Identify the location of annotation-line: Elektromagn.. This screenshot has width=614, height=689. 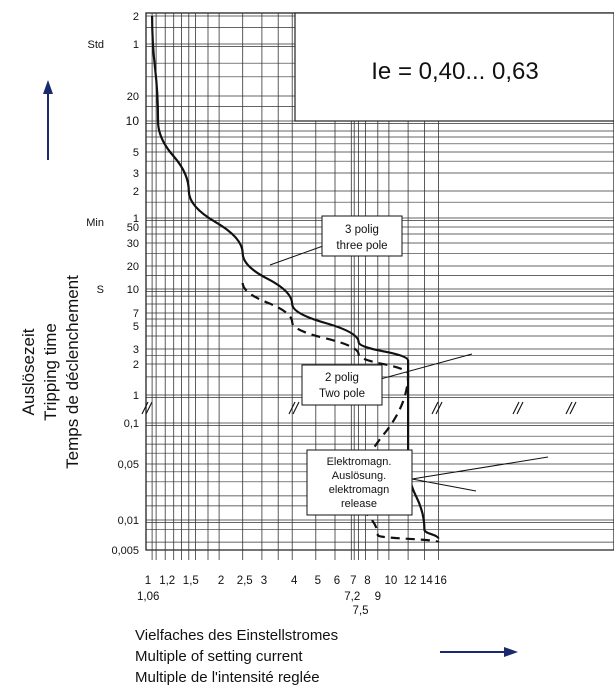
(359, 462).